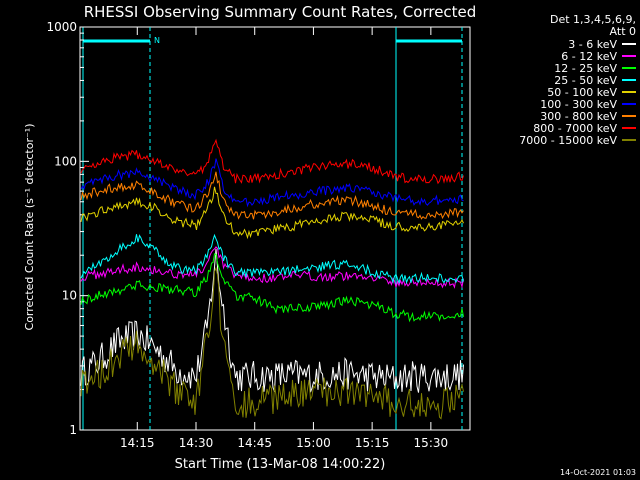 This screenshot has width=640, height=480. I want to click on timestamp: 14-Oct-2021 01:03, so click(598, 472).